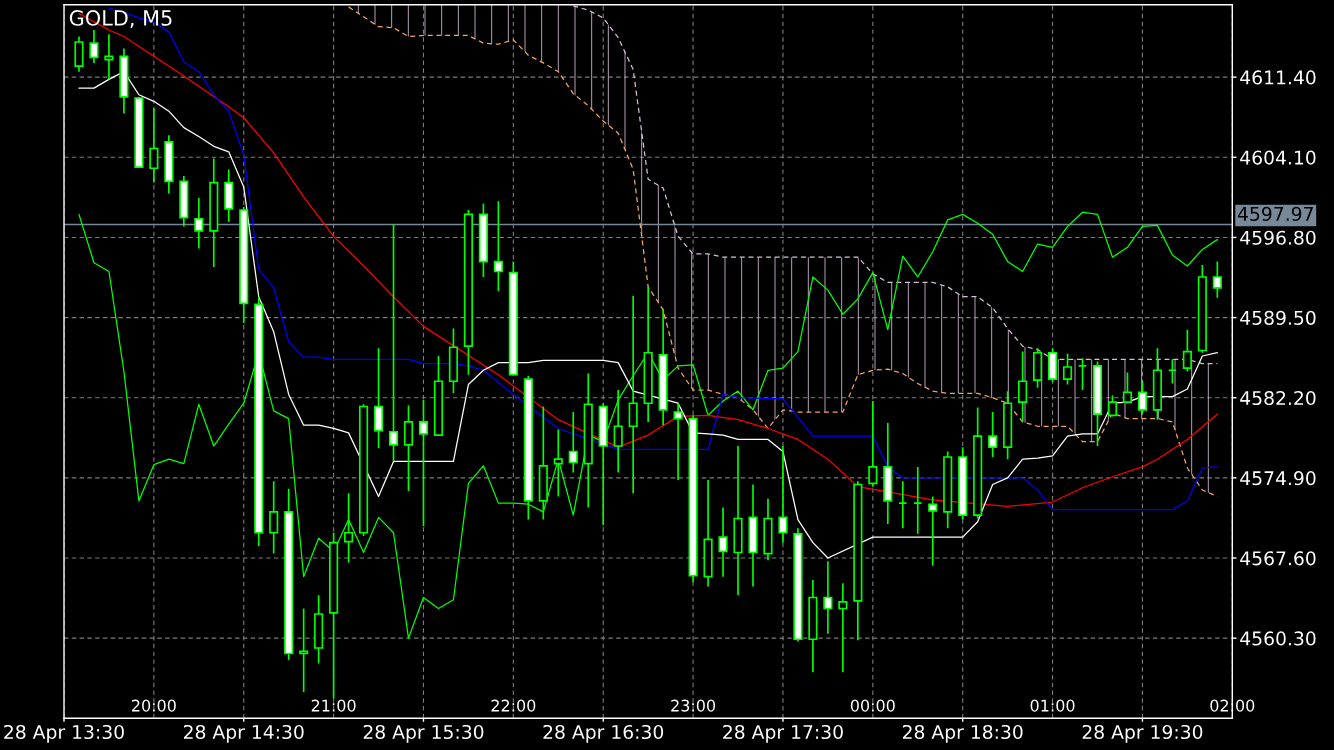 The height and width of the screenshot is (750, 1334). Describe the element at coordinates (1278, 558) in the screenshot. I see `y-tick-label: 4567.60` at that location.